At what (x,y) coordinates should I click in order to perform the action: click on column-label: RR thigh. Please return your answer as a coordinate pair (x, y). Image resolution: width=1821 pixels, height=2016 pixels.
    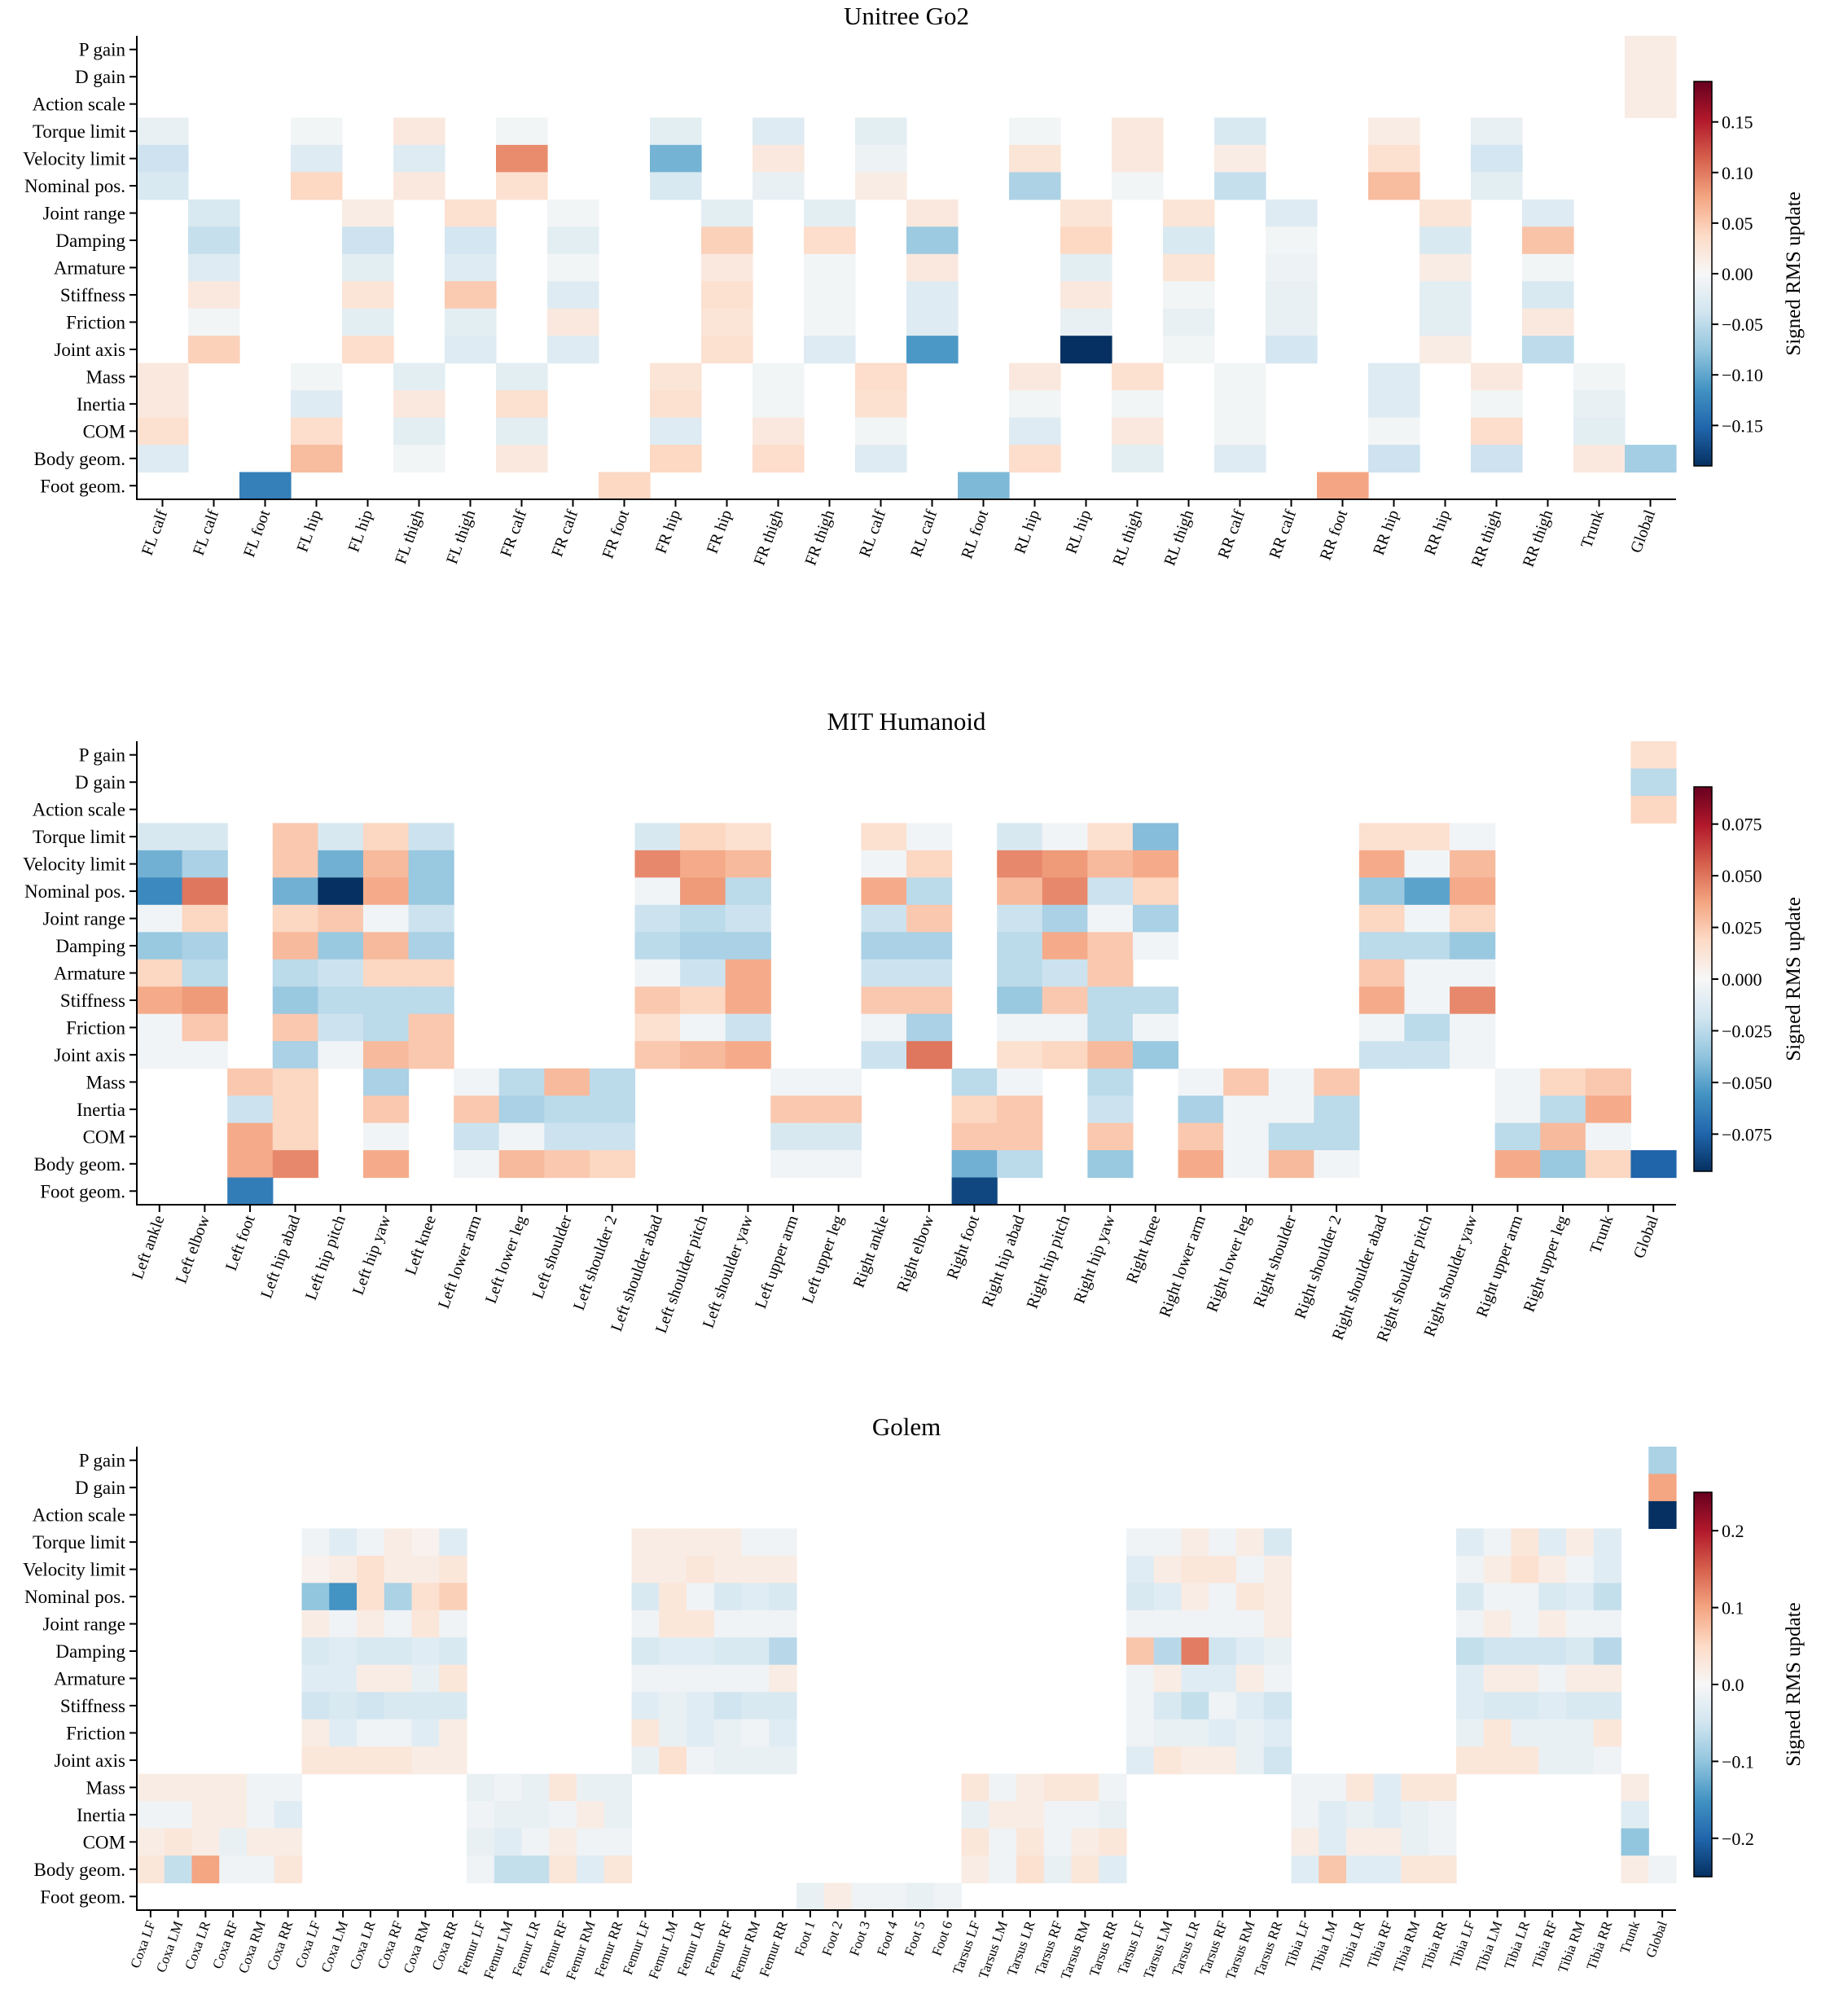
    Looking at the image, I should click on (1487, 538).